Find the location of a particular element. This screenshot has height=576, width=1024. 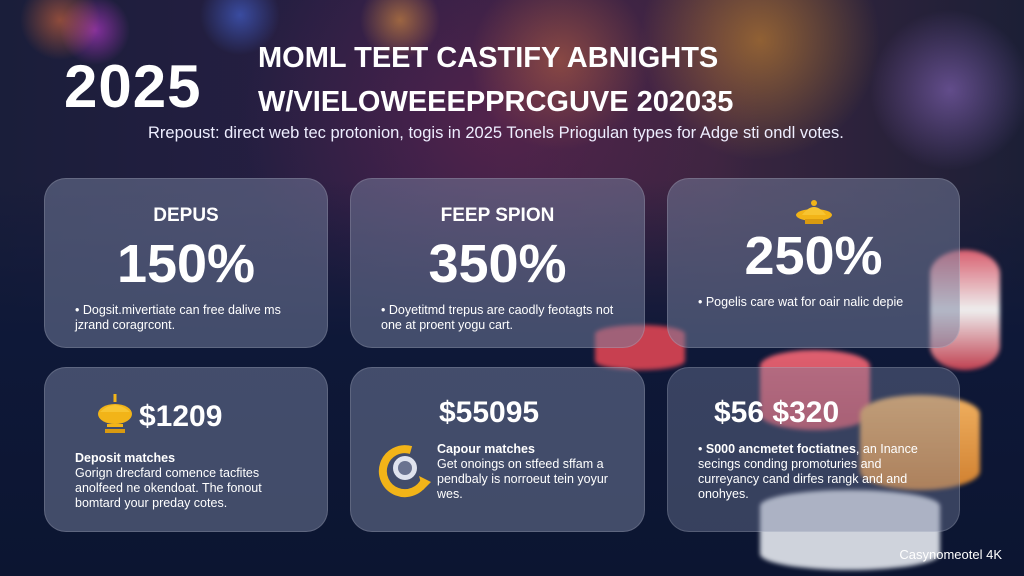

card-label: DEPUS is located at coordinates (186, 215).